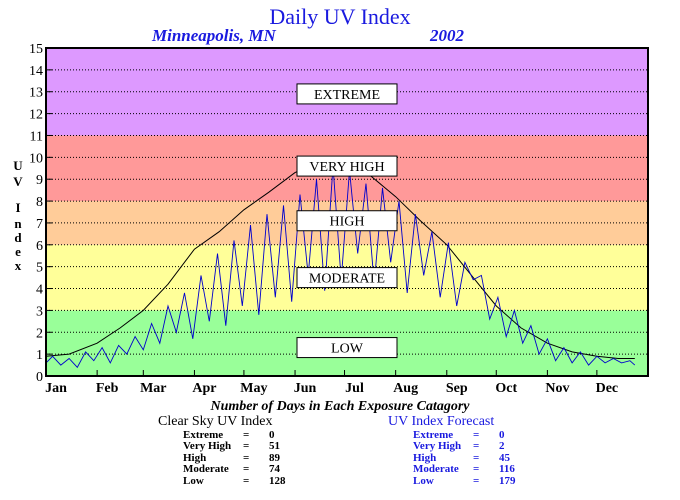 Image resolution: width=680 pixels, height=500 pixels. I want to click on y-axis-label-letter: d, so click(18, 237).